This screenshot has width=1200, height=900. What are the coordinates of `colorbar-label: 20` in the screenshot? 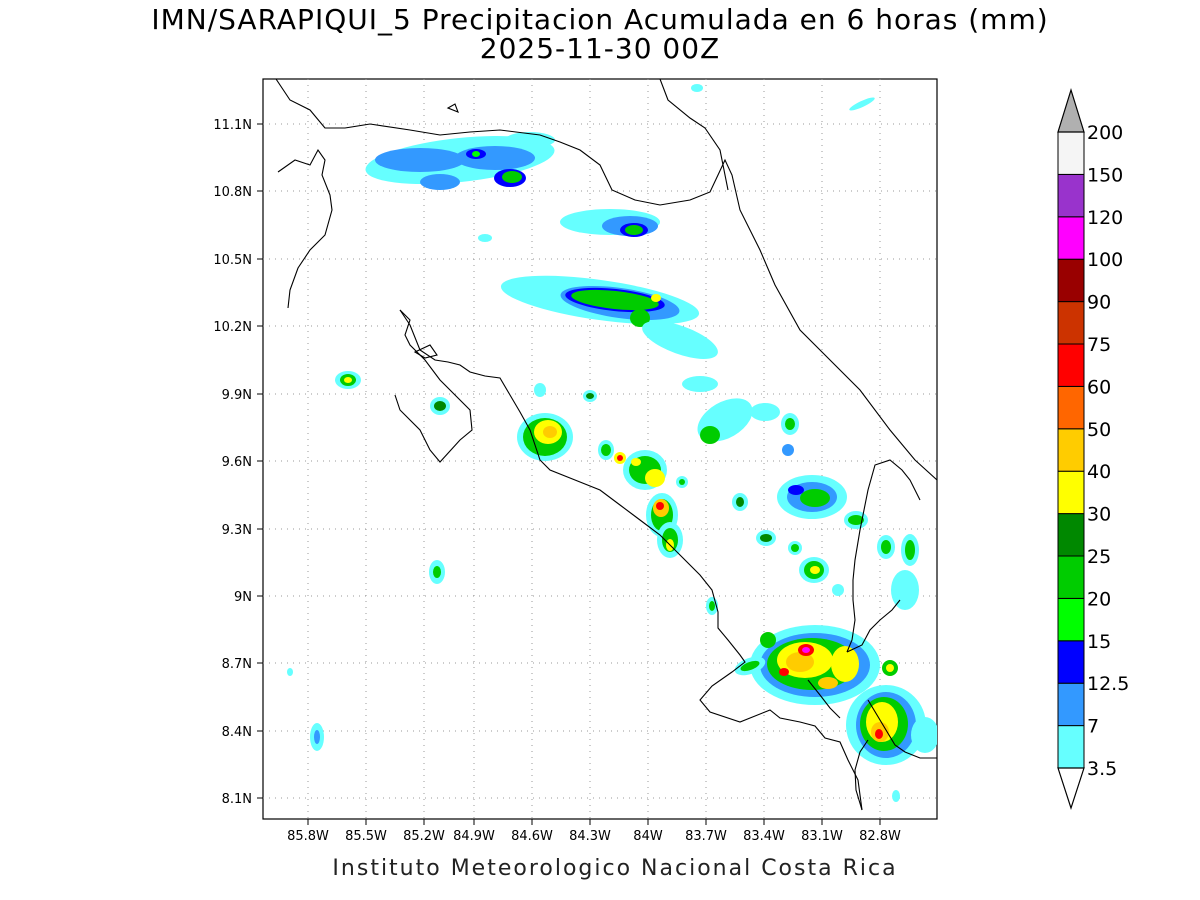 It's located at (1099, 599).